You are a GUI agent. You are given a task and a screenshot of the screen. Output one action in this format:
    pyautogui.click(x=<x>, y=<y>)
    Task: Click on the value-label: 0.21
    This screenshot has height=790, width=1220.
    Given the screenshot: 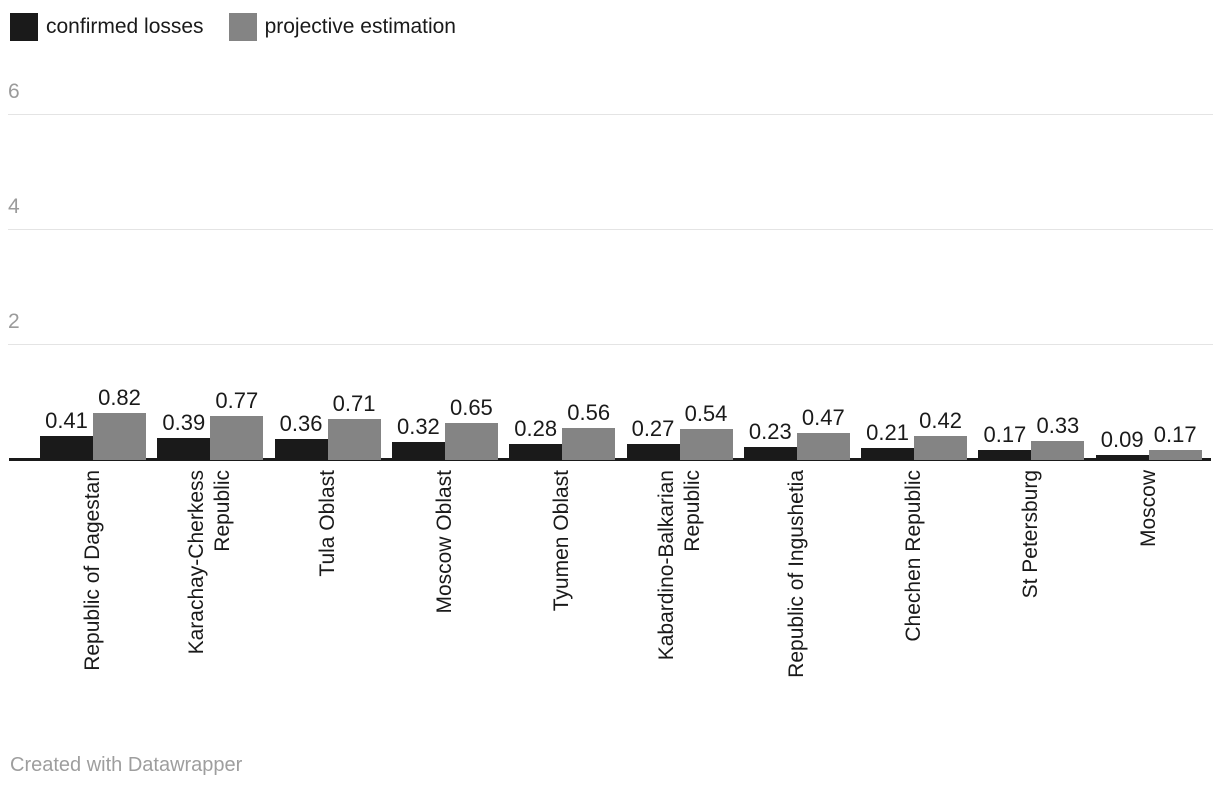 What is the action you would take?
    pyautogui.click(x=888, y=432)
    